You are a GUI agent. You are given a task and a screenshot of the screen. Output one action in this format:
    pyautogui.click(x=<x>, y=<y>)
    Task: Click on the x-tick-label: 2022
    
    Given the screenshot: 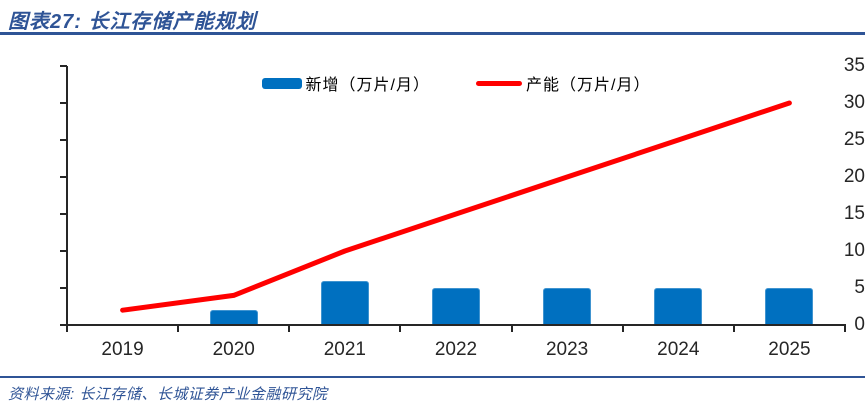 What is the action you would take?
    pyautogui.click(x=456, y=349)
    